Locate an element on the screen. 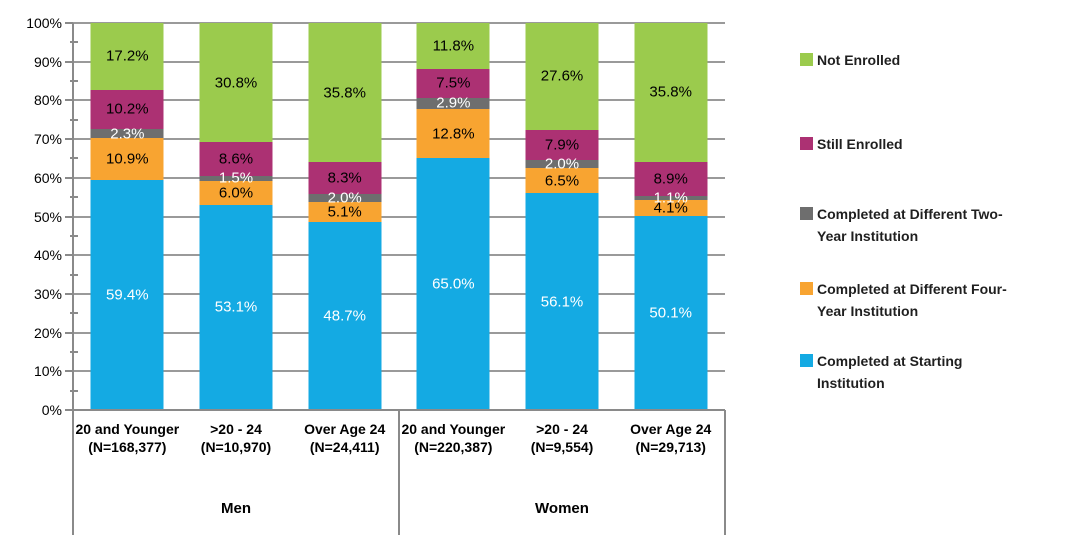 This screenshot has width=1067, height=541. segment-value-label: 48.7% is located at coordinates (344, 316).